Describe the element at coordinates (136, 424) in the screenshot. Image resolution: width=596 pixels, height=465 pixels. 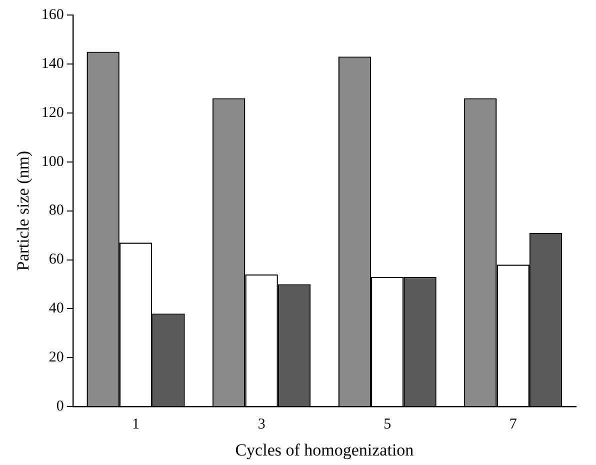
I see `x-tick-label: 1` at that location.